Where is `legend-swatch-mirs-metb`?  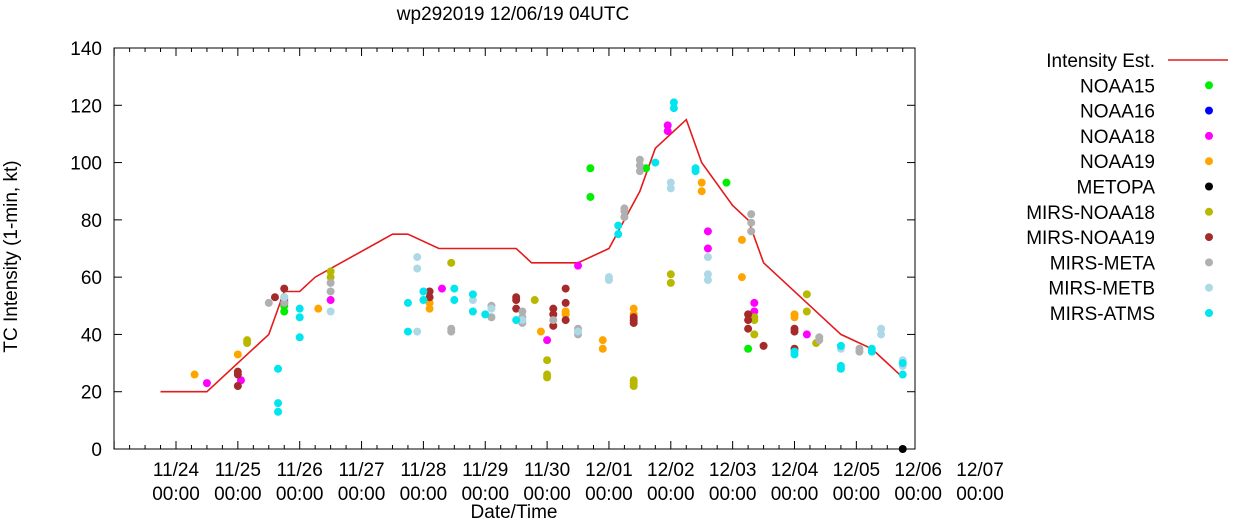 legend-swatch-mirs-metb is located at coordinates (1209, 287).